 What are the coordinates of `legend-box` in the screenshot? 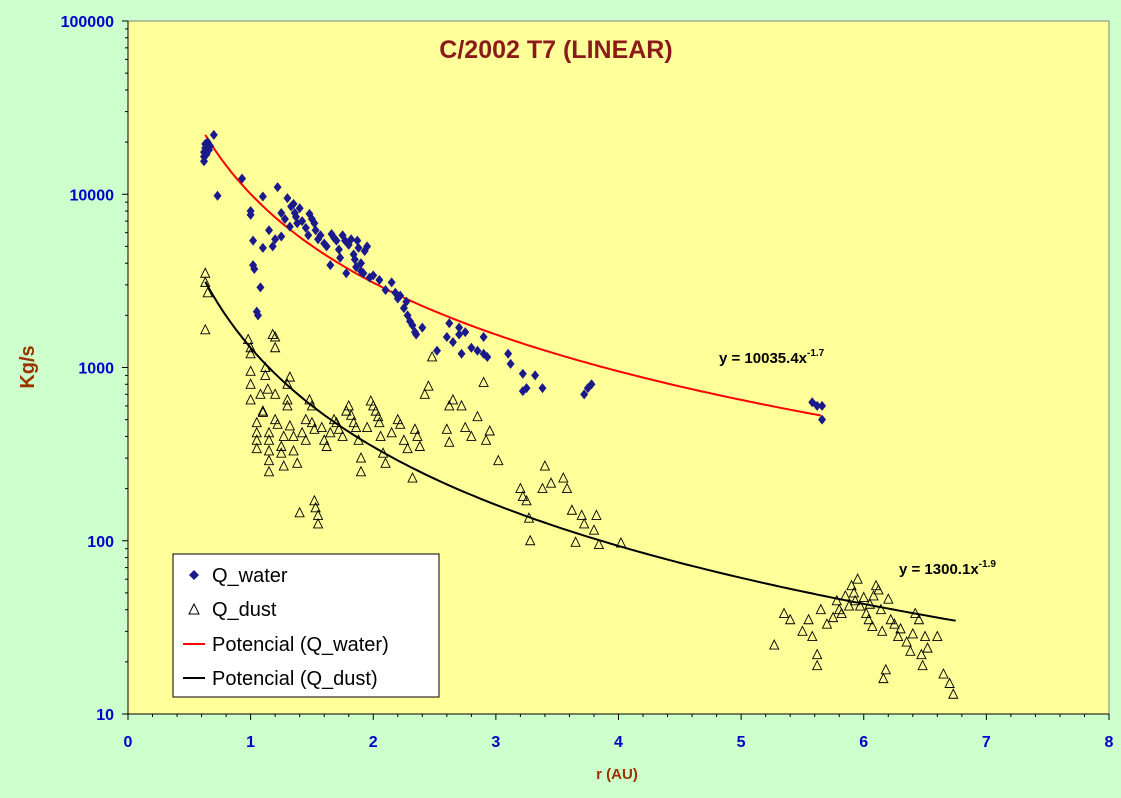 It's located at (306, 625).